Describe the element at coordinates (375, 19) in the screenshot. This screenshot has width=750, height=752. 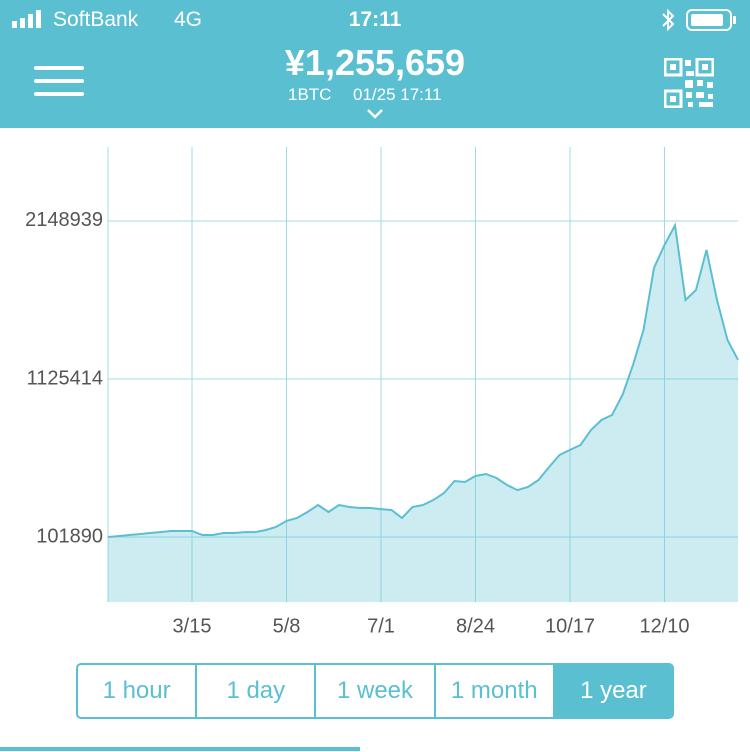
I see `clock: 17:11` at that location.